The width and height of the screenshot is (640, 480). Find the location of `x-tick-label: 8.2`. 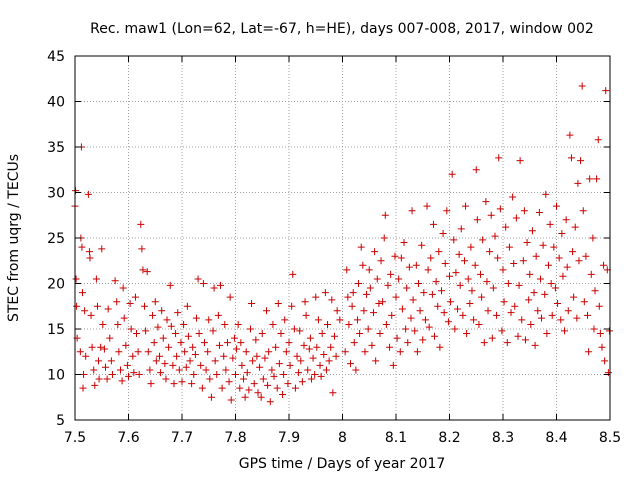

x-tick-label: 8.2 is located at coordinates (449, 438).